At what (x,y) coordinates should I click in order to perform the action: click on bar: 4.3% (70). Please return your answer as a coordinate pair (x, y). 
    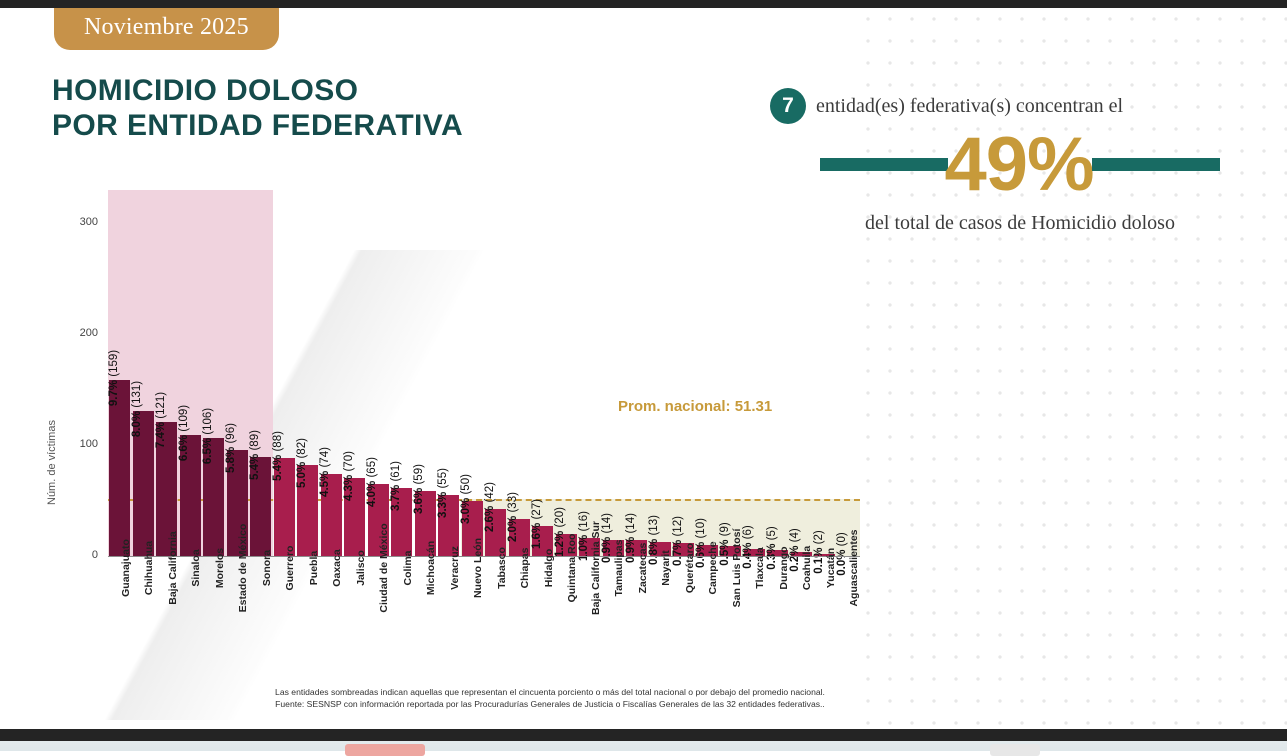
    Looking at the image, I should click on (354, 503).